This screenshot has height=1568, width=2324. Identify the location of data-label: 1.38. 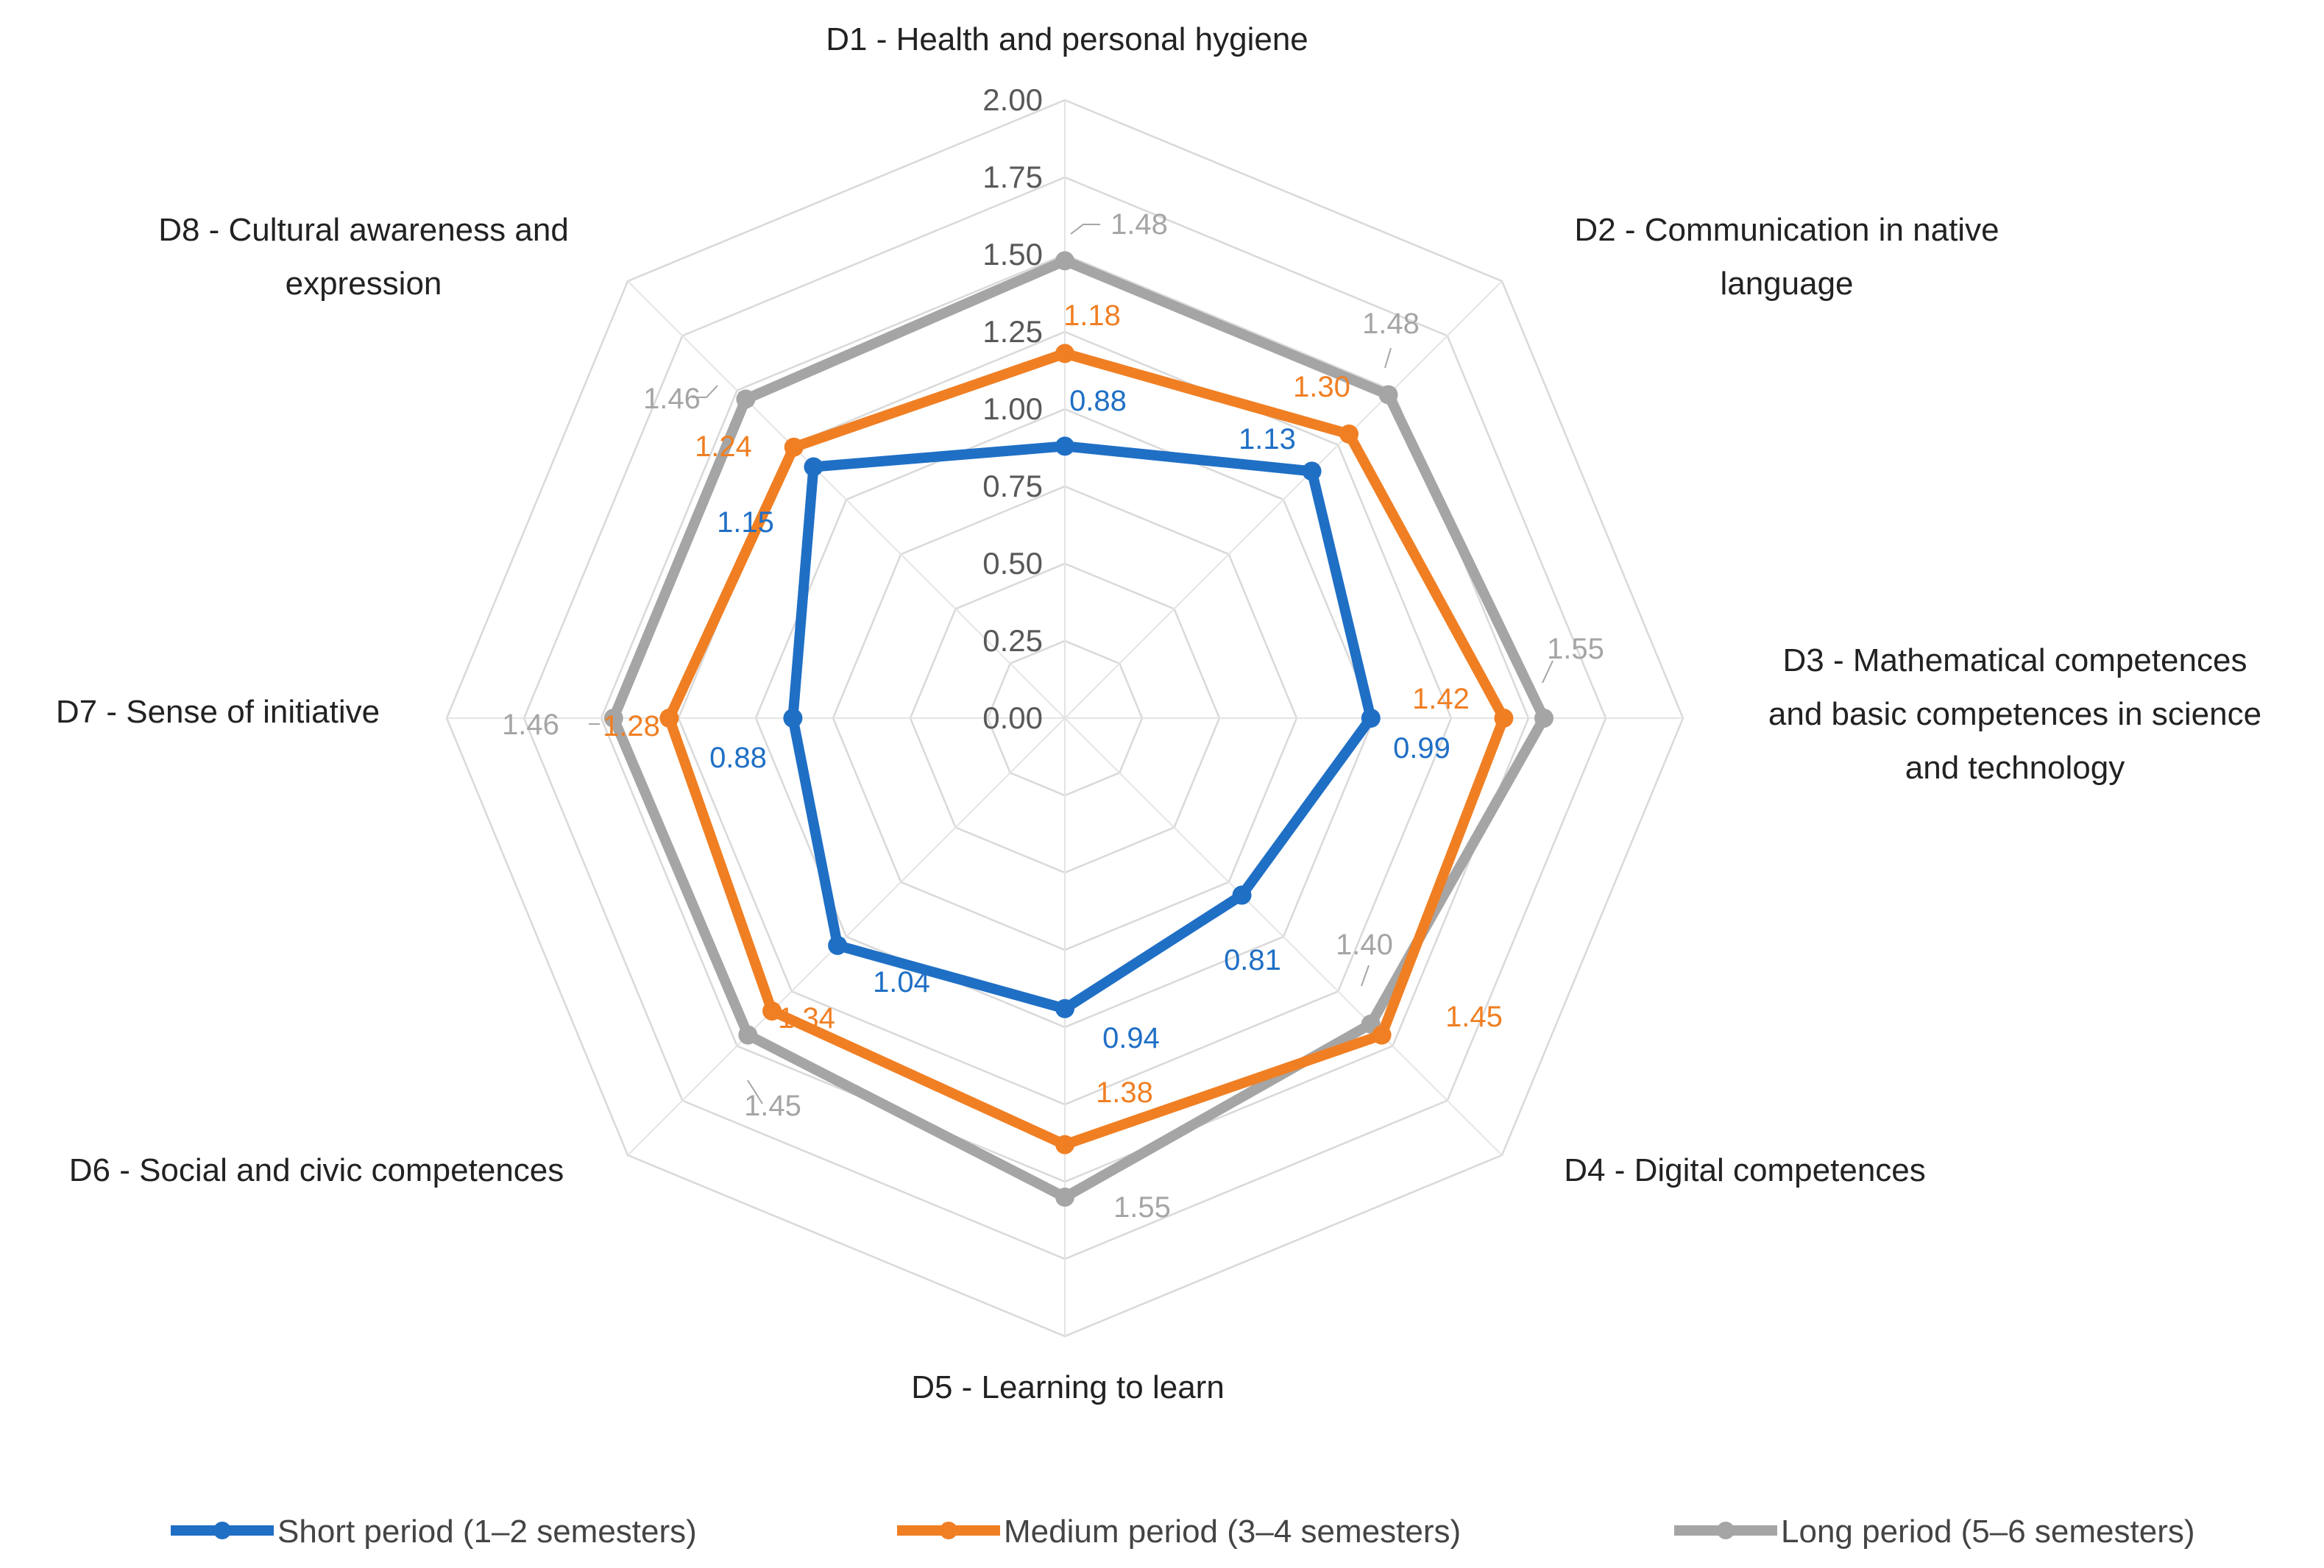
(1124, 1092).